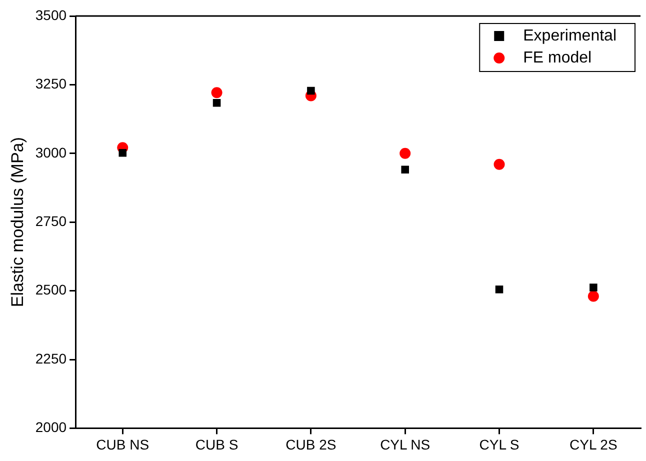 This screenshot has width=646, height=461. Describe the element at coordinates (499, 444) in the screenshot. I see `x-tick-label: CYL S` at that location.